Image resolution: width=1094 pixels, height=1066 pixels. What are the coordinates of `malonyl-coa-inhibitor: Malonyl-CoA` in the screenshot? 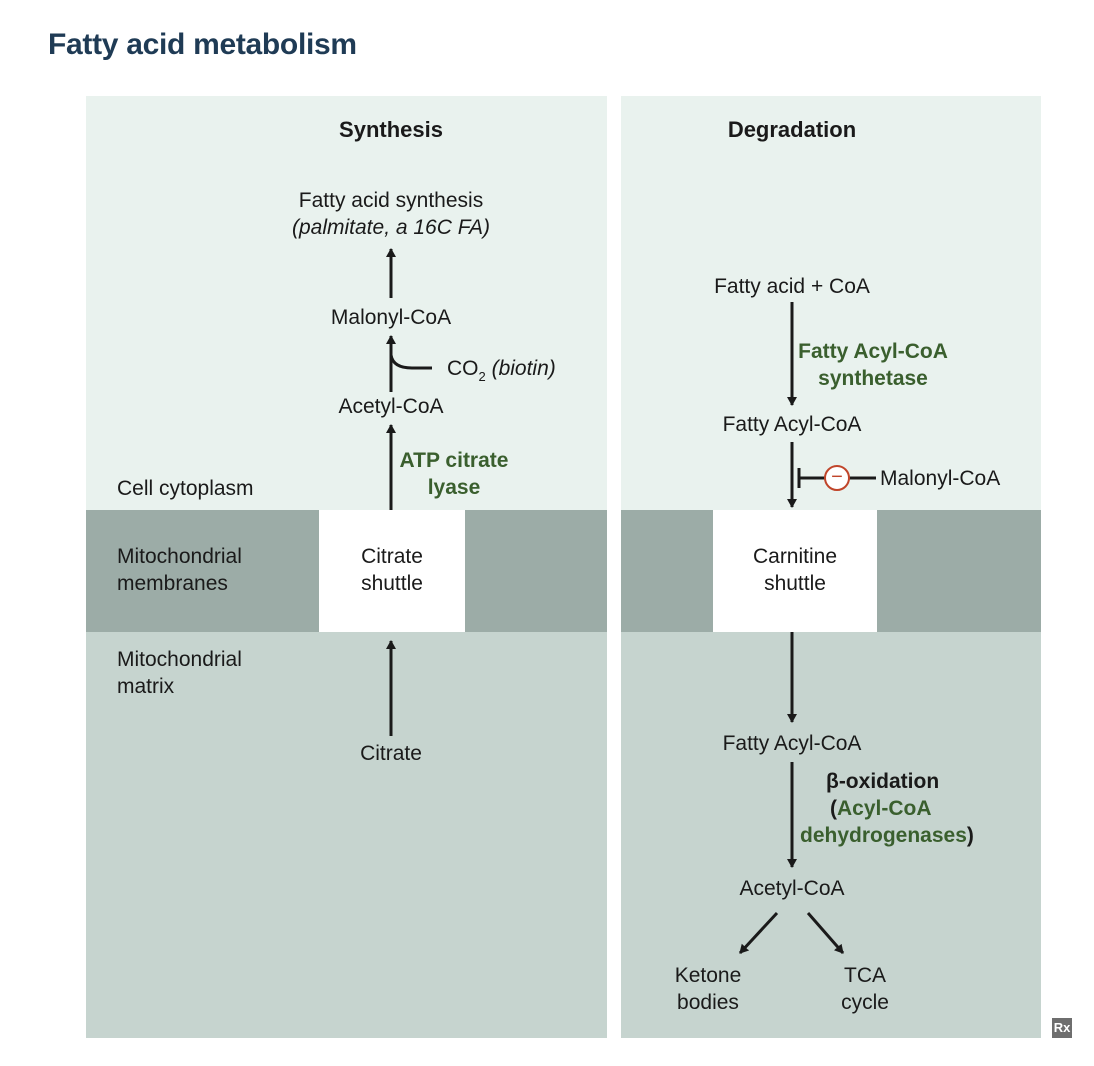 It's located at (940, 478).